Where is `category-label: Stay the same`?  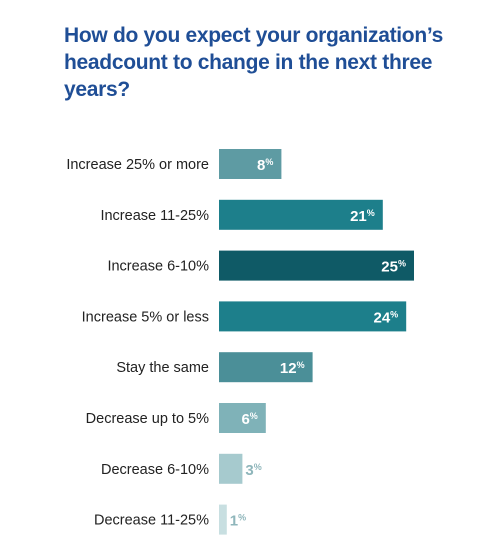
category-label: Stay the same is located at coordinates (162, 368).